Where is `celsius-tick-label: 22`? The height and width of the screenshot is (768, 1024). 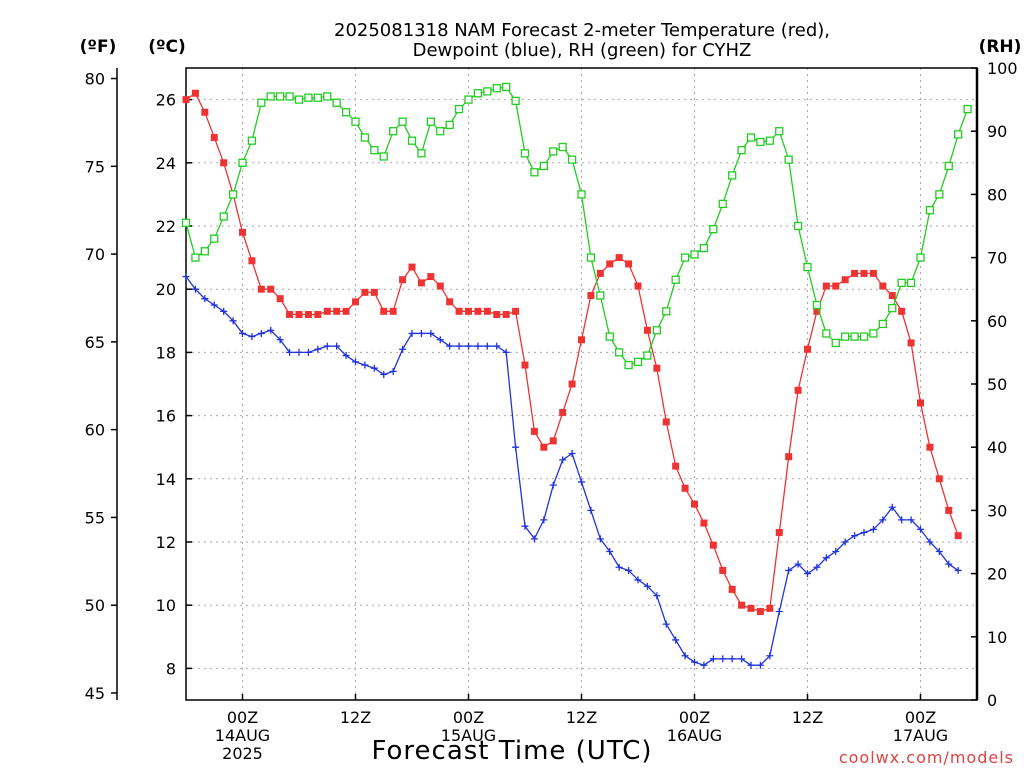 celsius-tick-label: 22 is located at coordinates (166, 226).